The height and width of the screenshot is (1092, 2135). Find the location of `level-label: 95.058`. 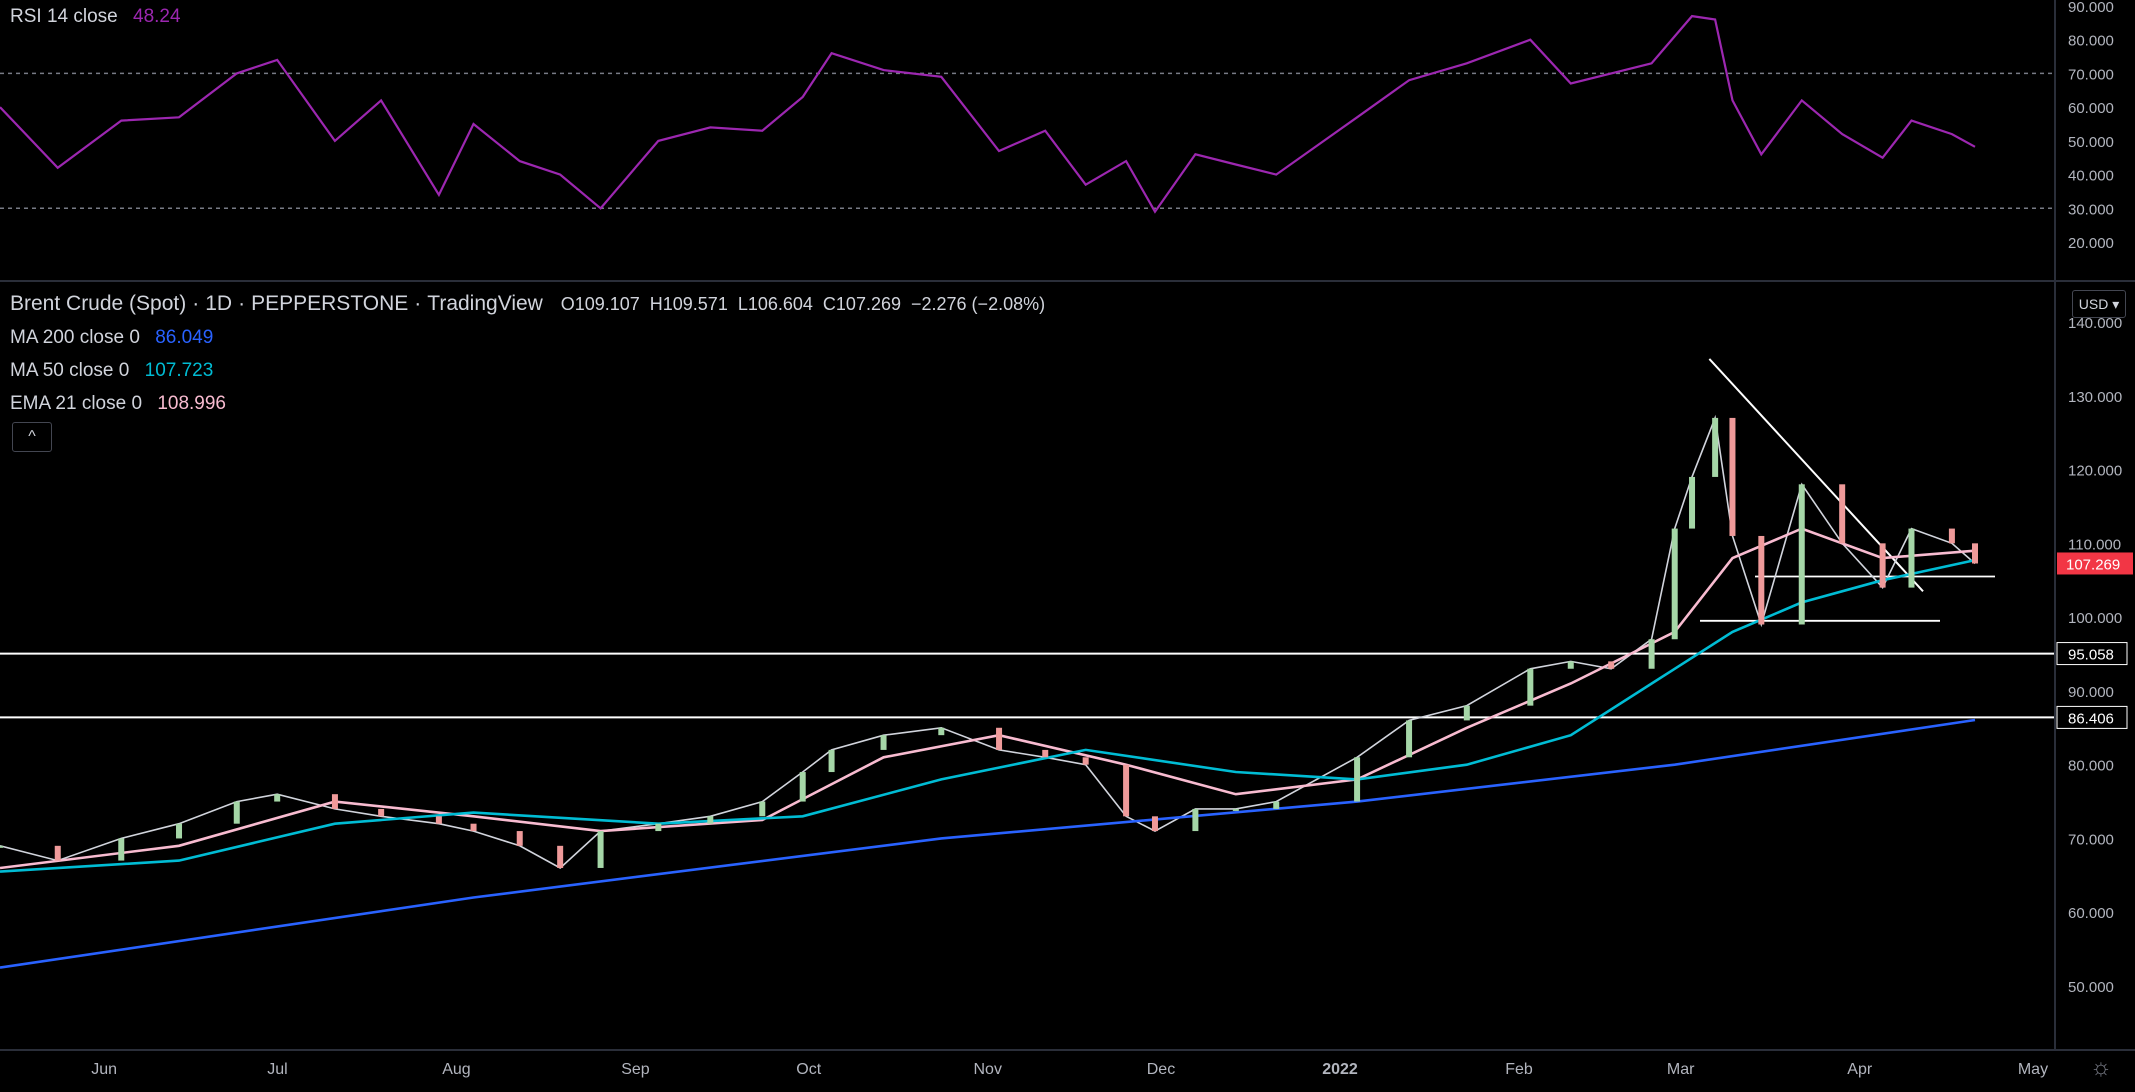

level-label: 95.058 is located at coordinates (2091, 655).